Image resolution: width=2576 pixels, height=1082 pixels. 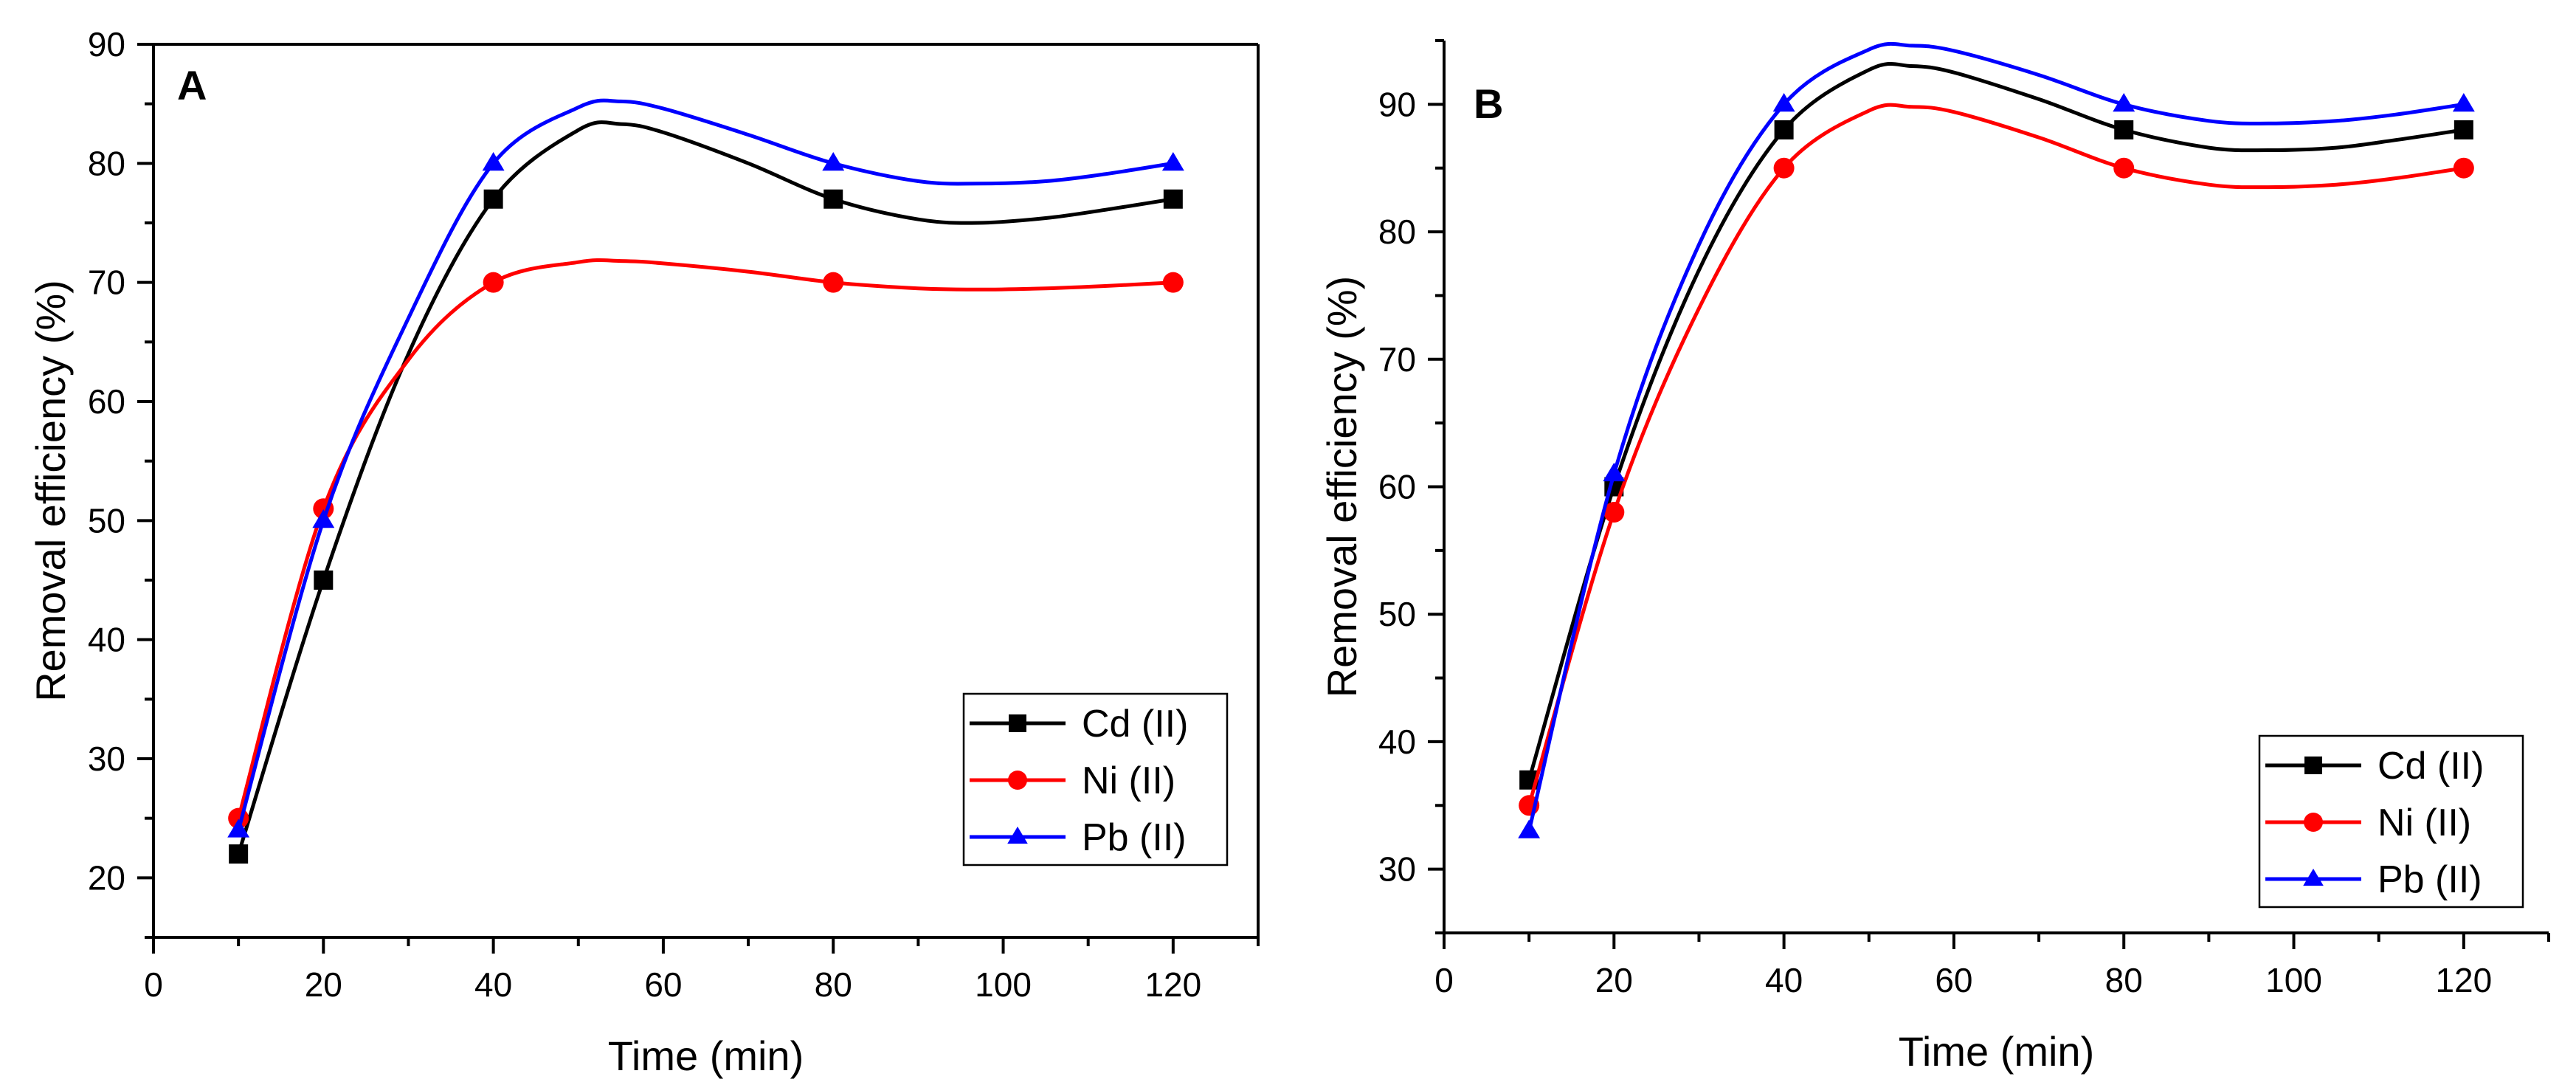 I want to click on panel-letter: B, so click(x=1488, y=103).